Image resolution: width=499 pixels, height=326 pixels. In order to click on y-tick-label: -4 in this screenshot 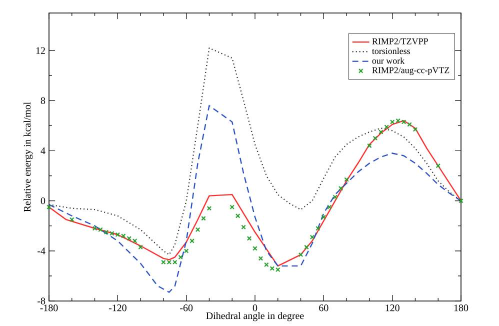, I will do `click(42, 251)`.